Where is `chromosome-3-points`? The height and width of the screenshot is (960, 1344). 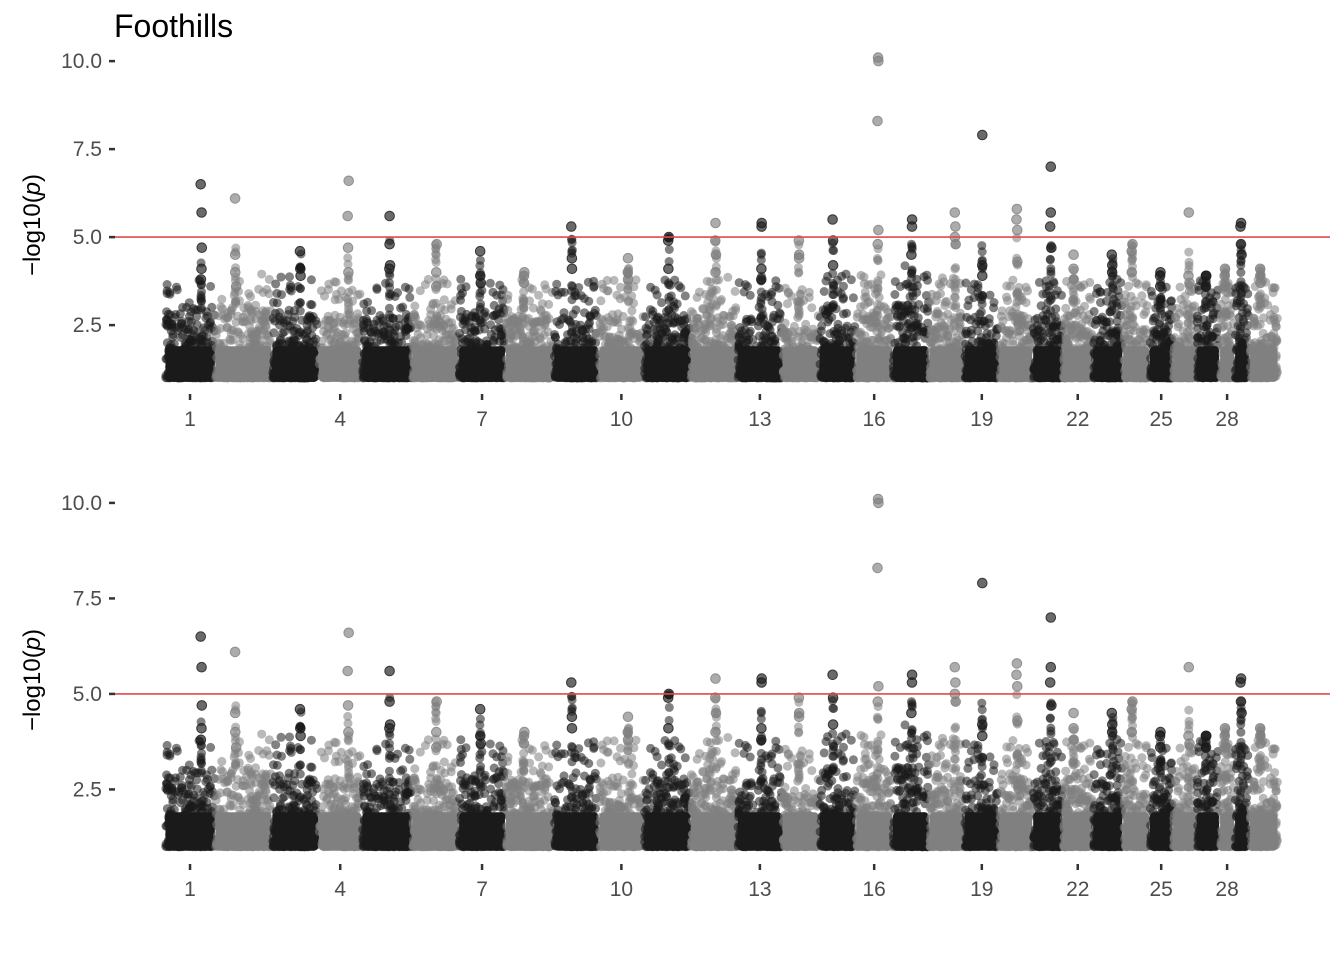
chromosome-3-points is located at coordinates (295, 314).